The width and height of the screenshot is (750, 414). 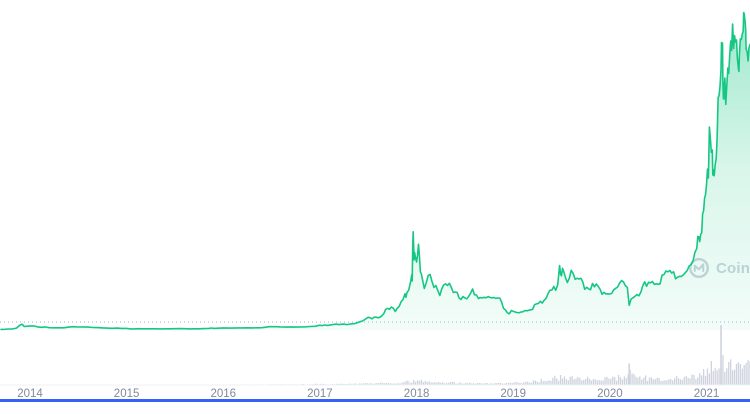 What do you see at coordinates (383, 355) in the screenshot?
I see `volume-bars` at bounding box center [383, 355].